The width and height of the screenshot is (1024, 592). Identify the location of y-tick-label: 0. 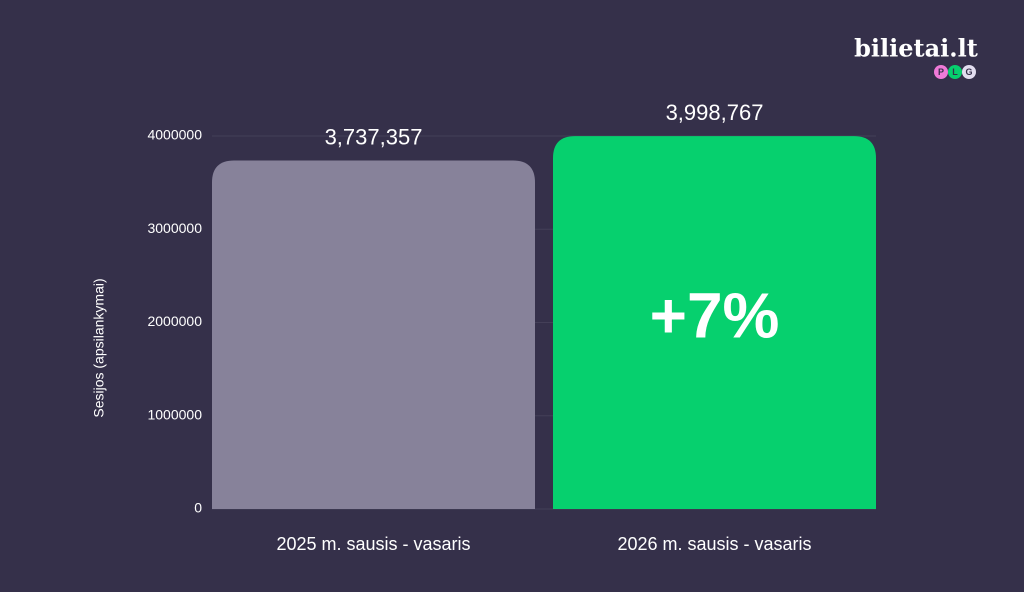
(198, 508).